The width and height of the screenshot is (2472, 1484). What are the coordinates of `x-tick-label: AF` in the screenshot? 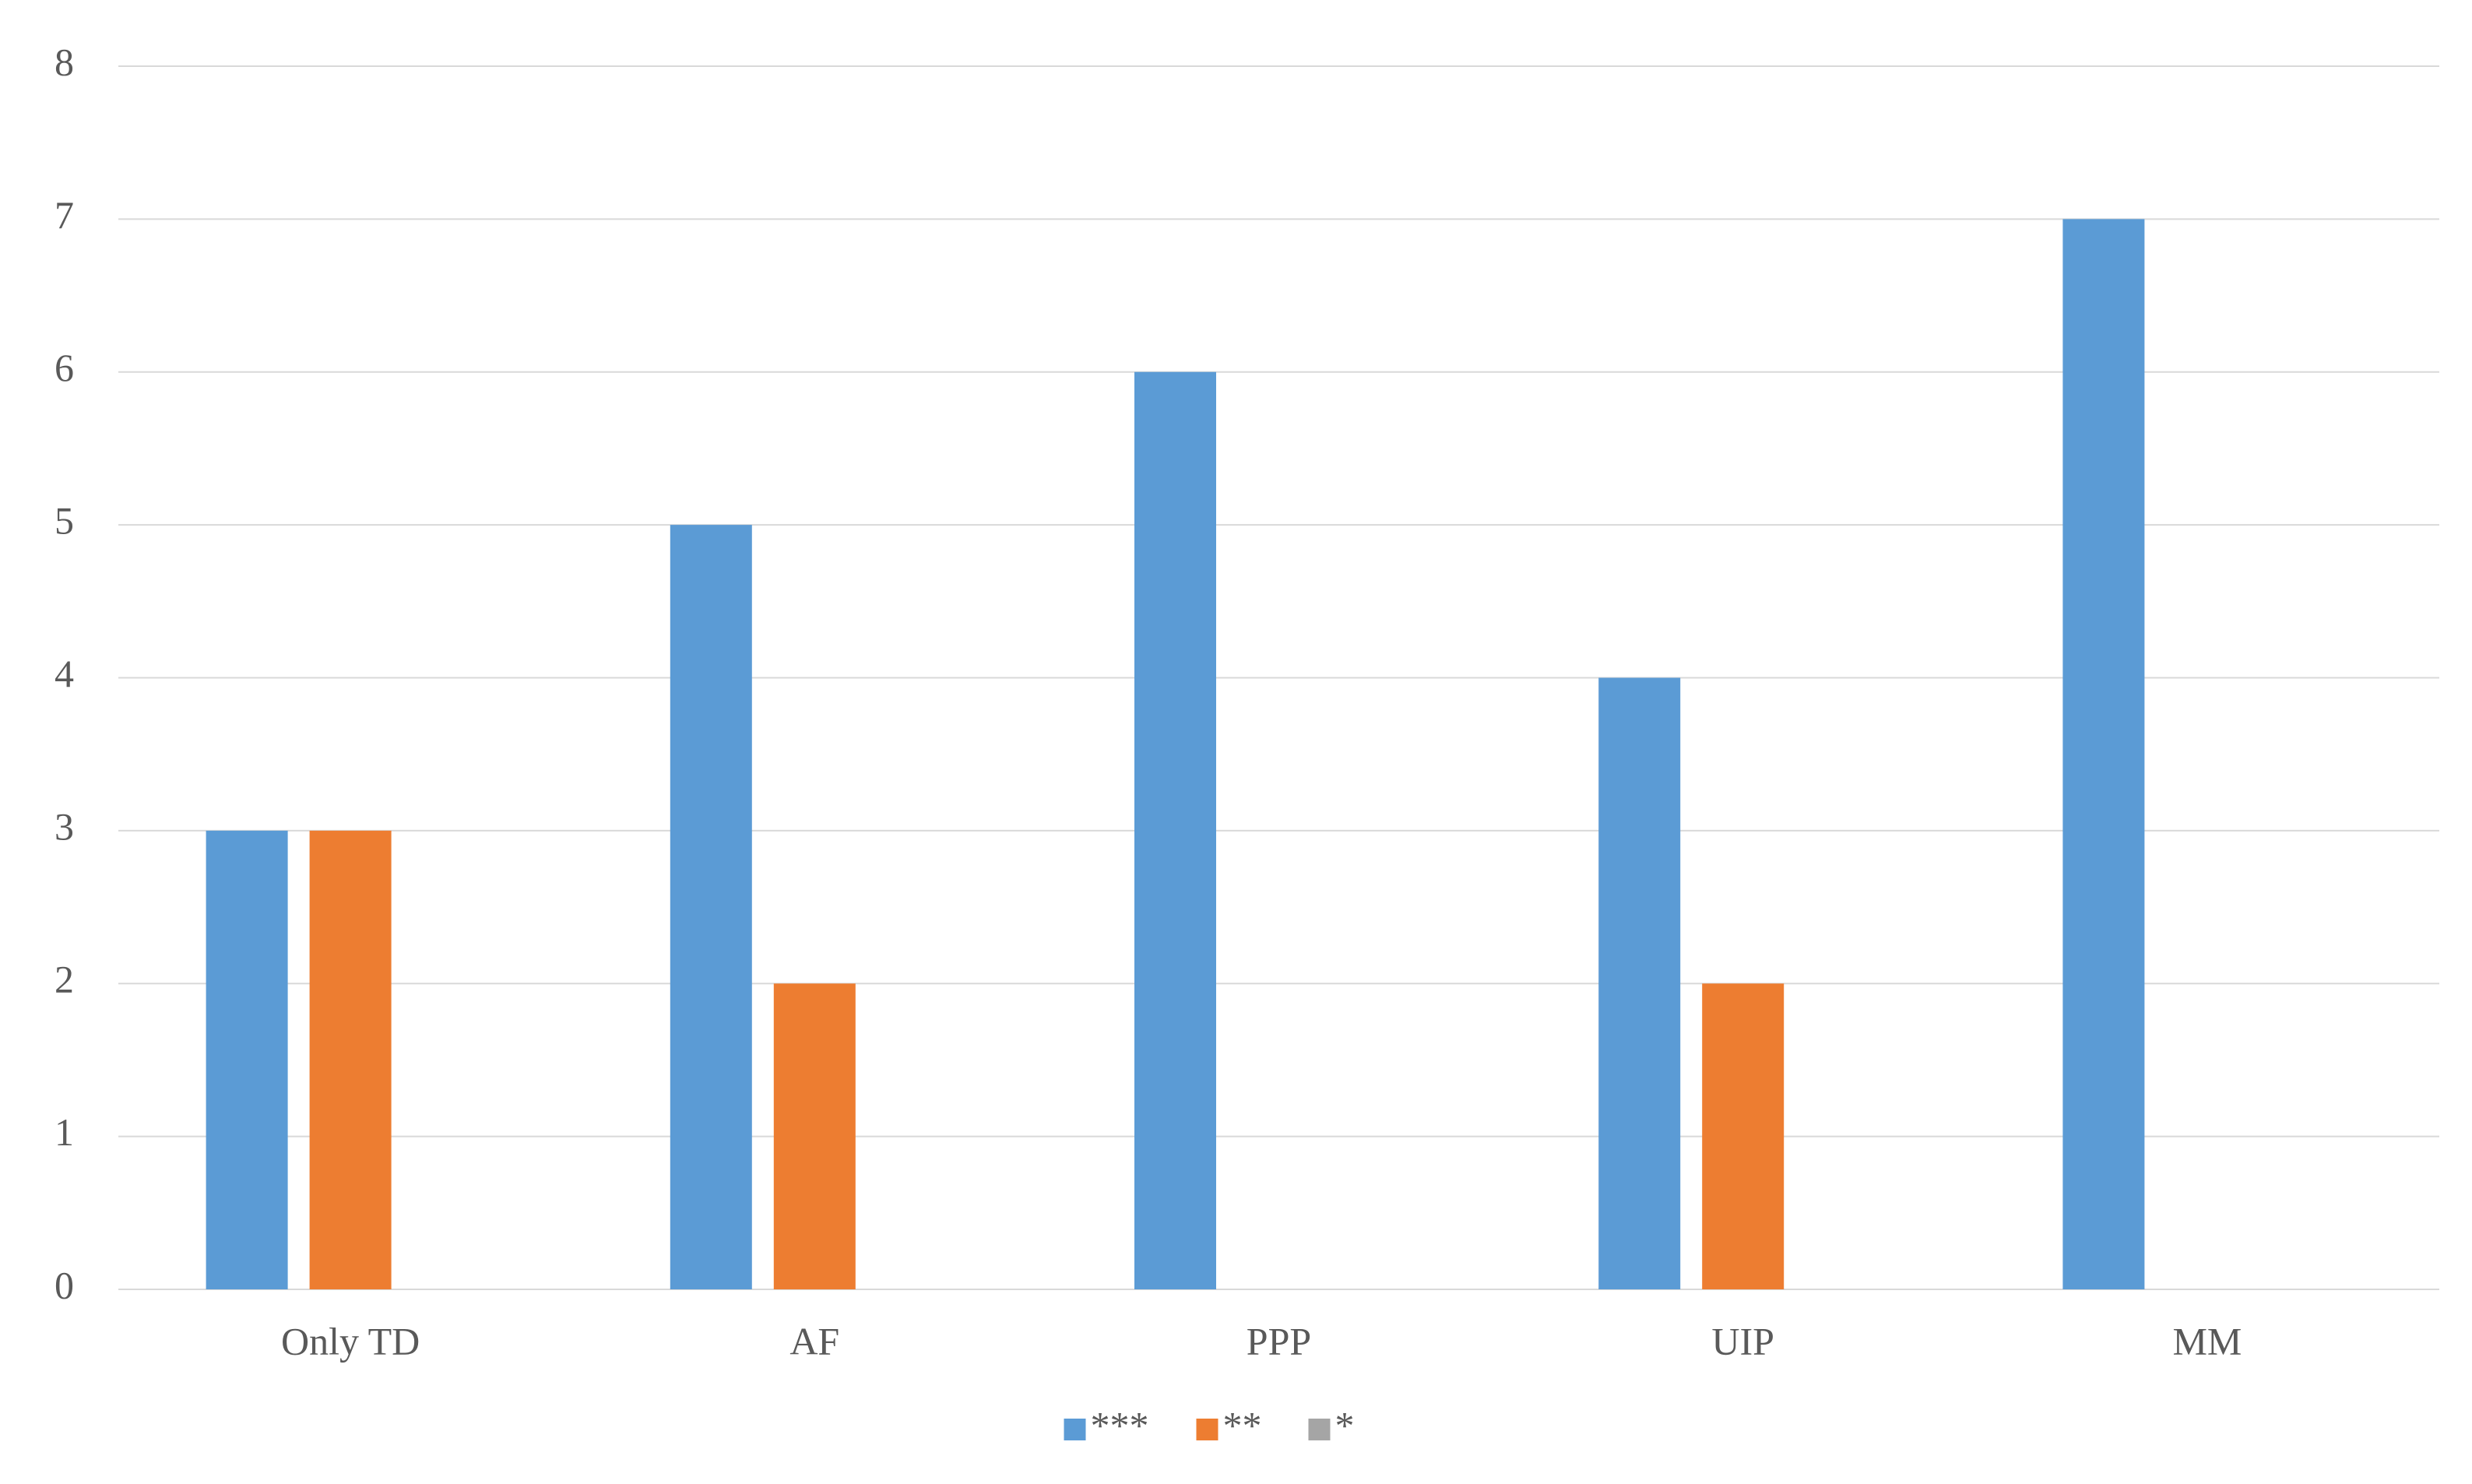 It's located at (814, 1341).